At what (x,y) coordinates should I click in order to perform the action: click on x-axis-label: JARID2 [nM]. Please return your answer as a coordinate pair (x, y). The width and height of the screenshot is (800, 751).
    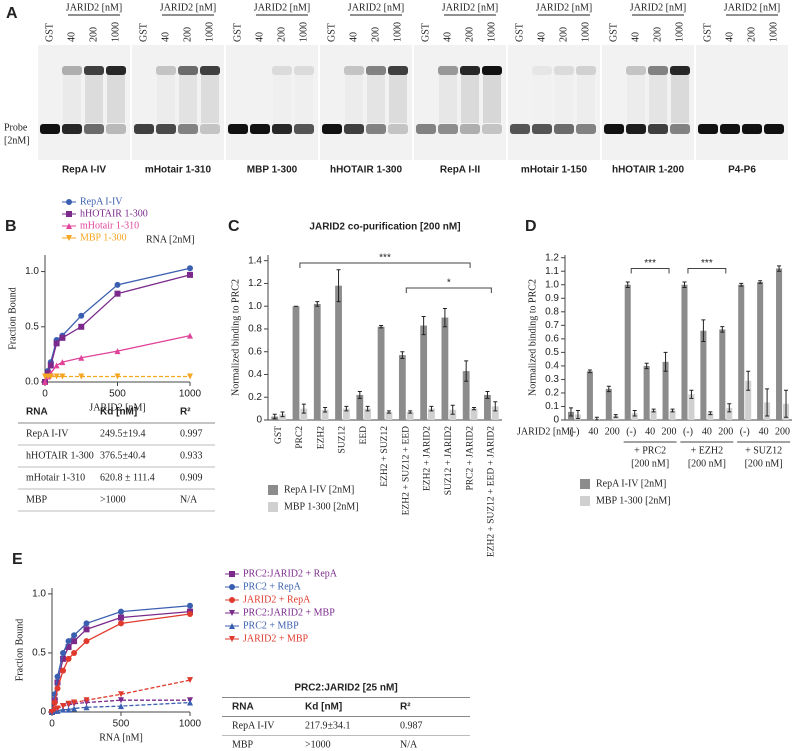
    Looking at the image, I should click on (117, 407).